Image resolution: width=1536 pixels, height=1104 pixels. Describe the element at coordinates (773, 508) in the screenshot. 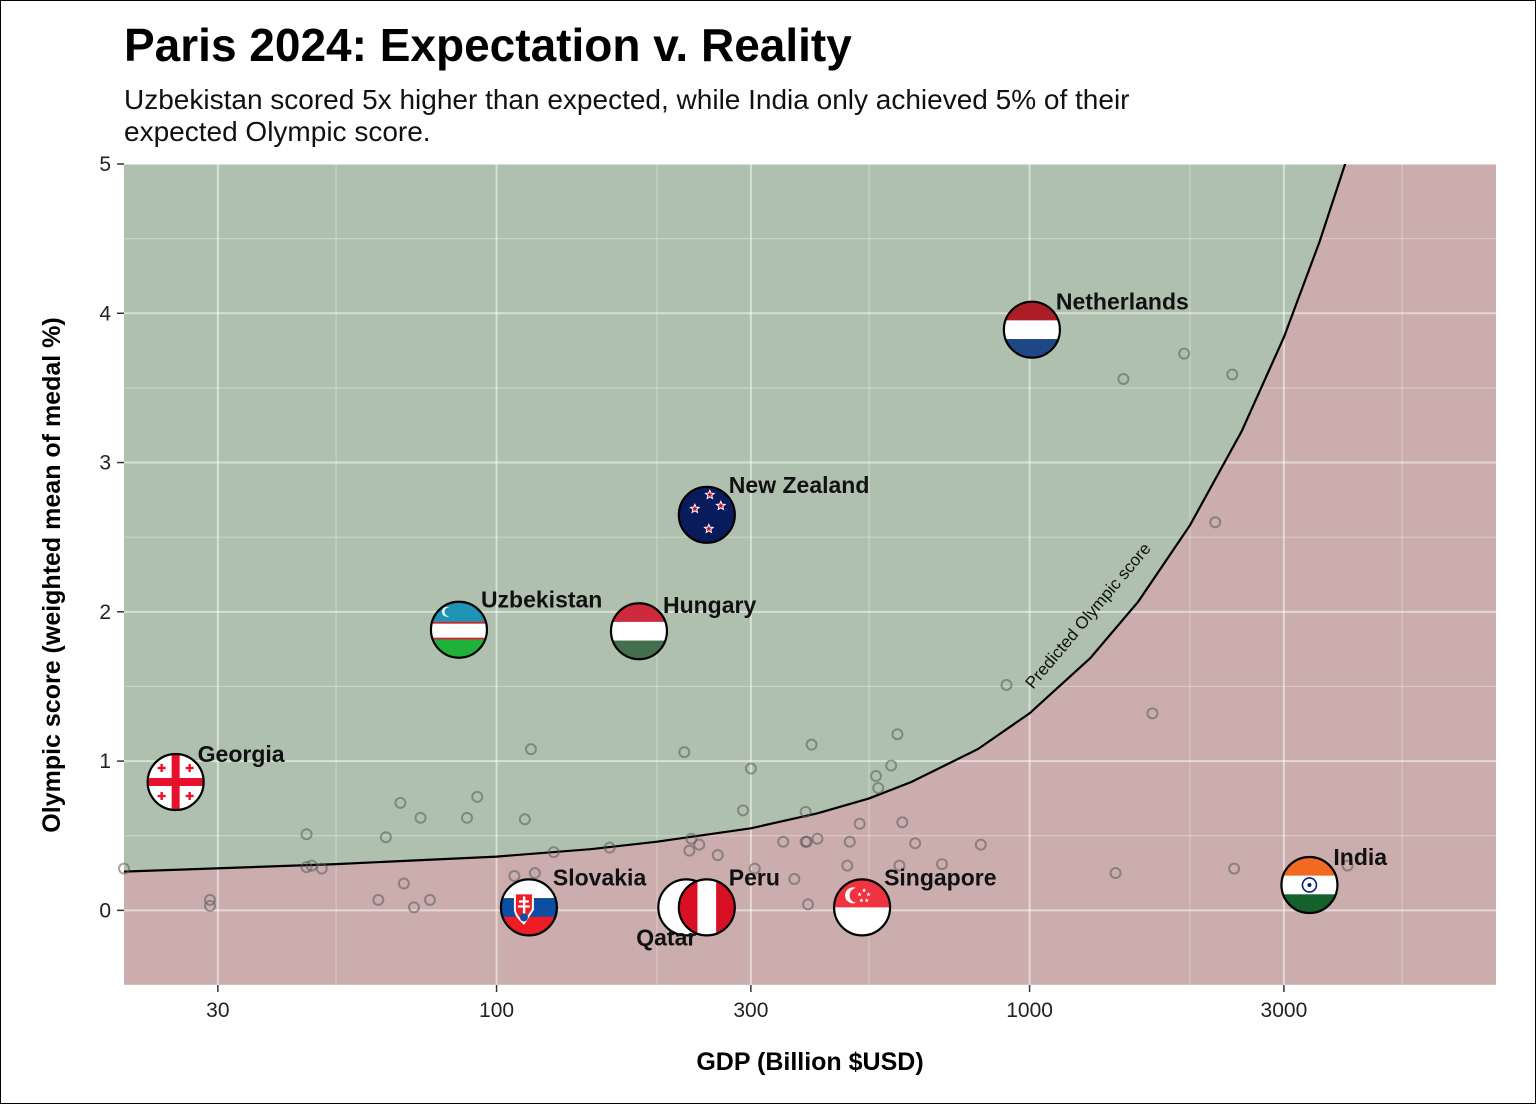

I see `flag-new-zealand: New Zealand` at that location.